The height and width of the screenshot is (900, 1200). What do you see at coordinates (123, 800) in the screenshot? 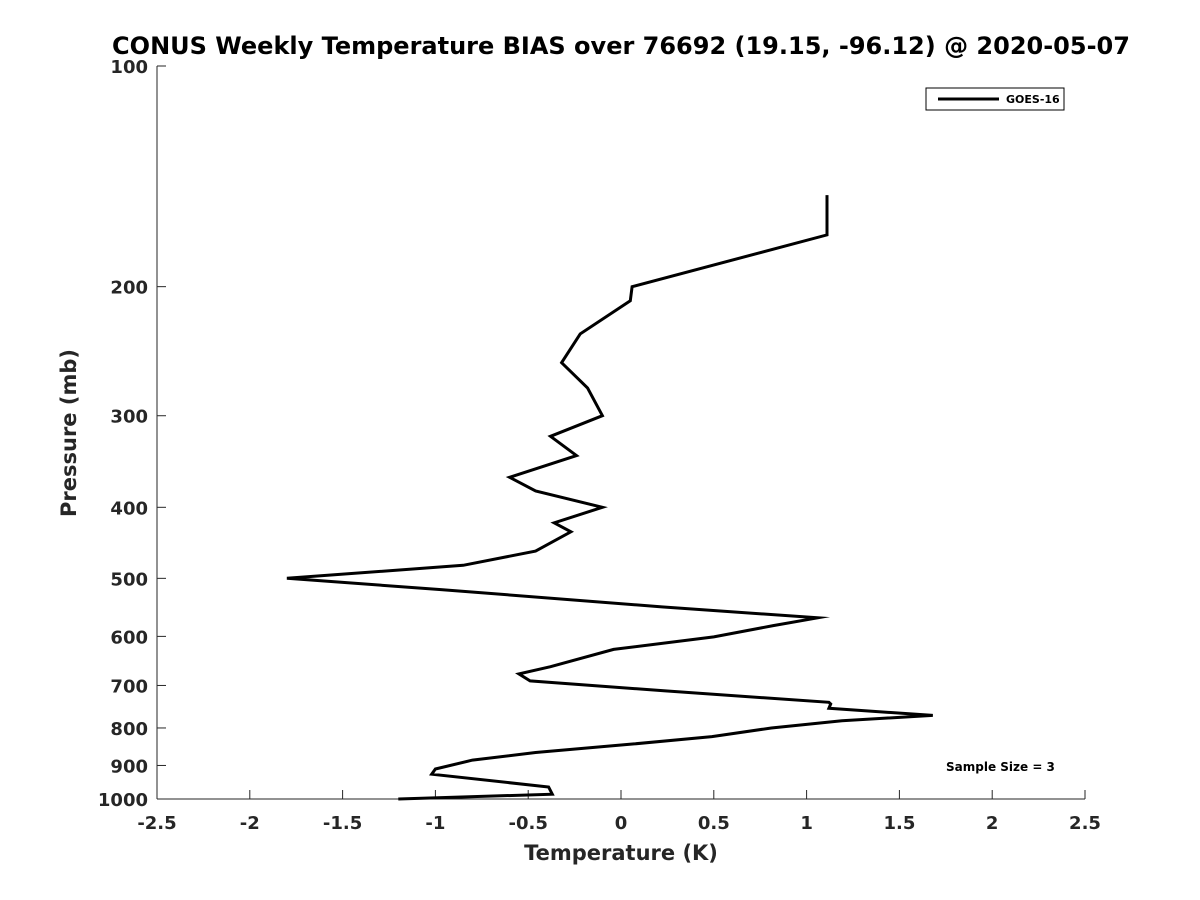
I see `y-tick-label: 1000` at bounding box center [123, 800].